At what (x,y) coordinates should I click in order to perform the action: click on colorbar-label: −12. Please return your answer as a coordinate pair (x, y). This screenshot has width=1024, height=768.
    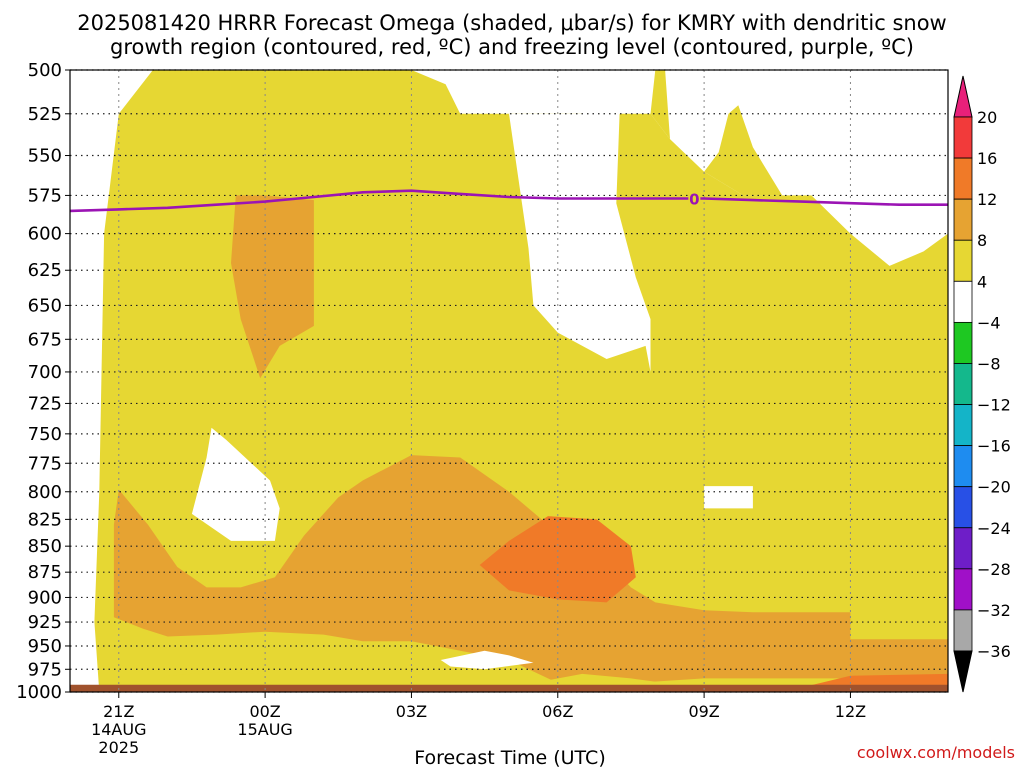
    Looking at the image, I should click on (994, 405).